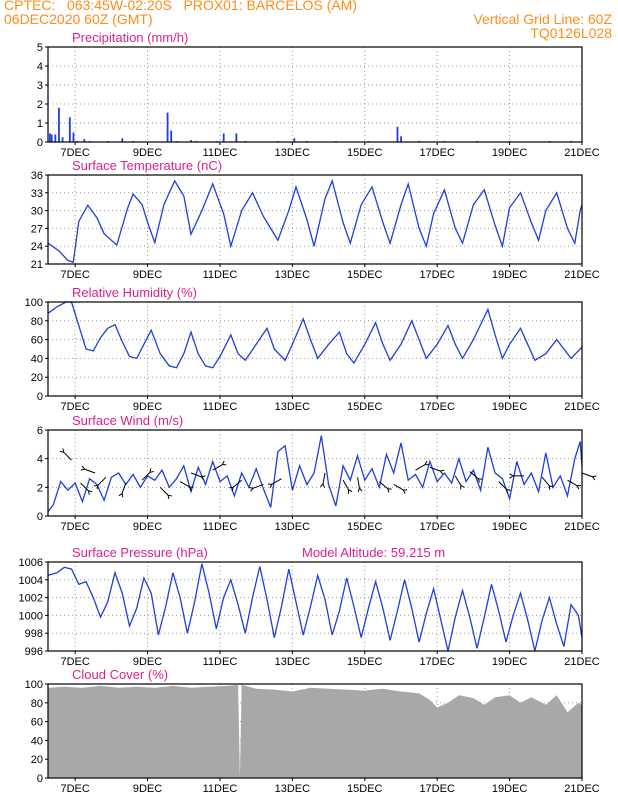 This screenshot has width=618, height=800. What do you see at coordinates (315, 731) in the screenshot?
I see `cloud-cover-area` at bounding box center [315, 731].